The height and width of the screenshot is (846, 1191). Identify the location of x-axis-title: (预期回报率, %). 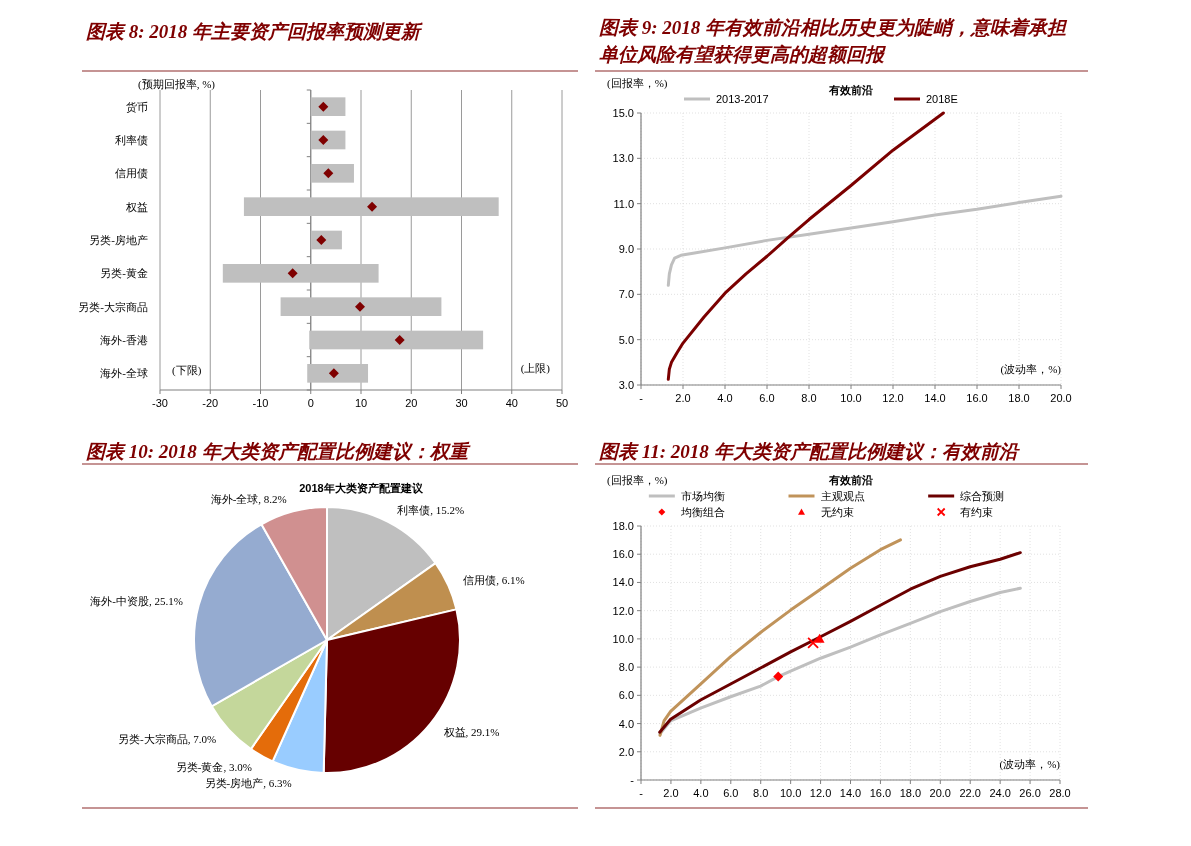
(177, 84).